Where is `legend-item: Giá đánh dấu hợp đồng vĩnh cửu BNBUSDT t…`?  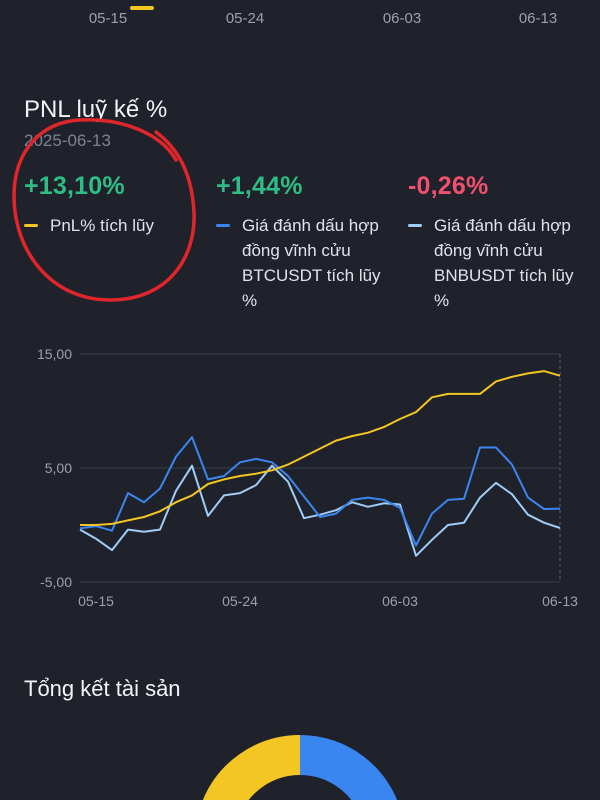
legend-item: Giá đánh dấu hợp đồng vĩnh cửu BNBUSDT t… is located at coordinates (498, 263).